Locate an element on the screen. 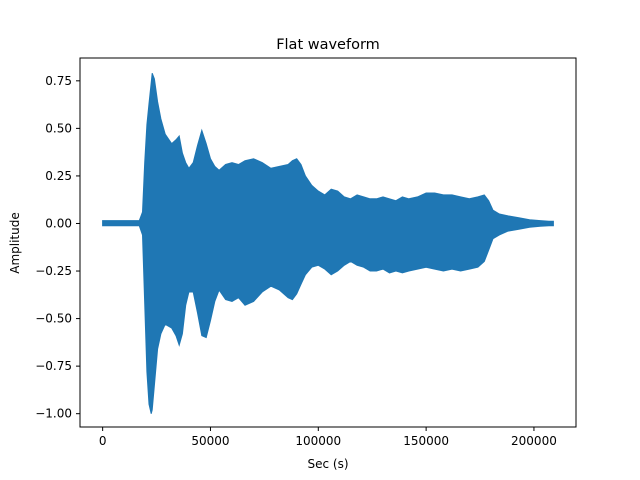  chart-title: Flat waveform is located at coordinates (328, 45).